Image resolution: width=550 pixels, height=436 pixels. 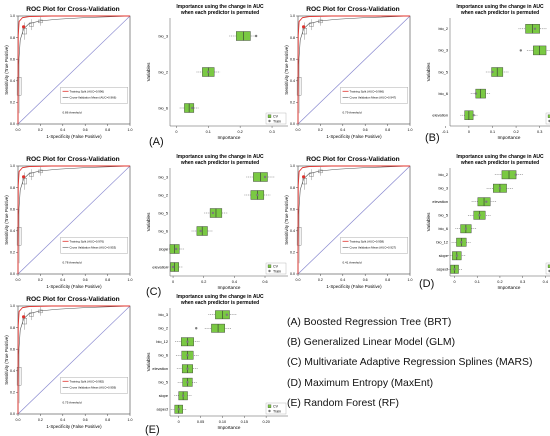 I want to click on roc-legend-cv-label: Cross Validation Mean (AUC=0.959), so click(x=93, y=387).